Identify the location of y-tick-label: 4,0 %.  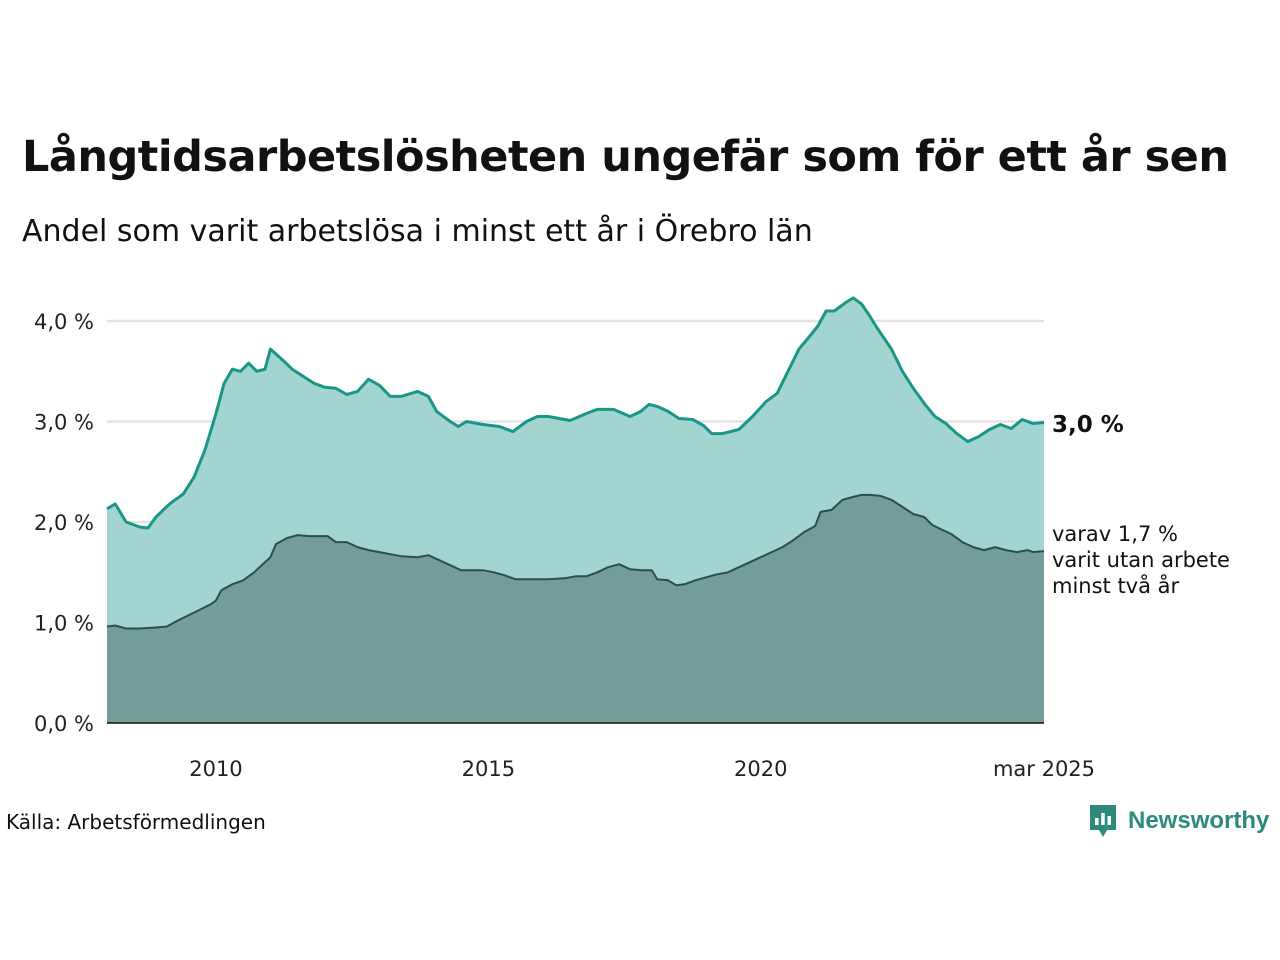
(64, 322).